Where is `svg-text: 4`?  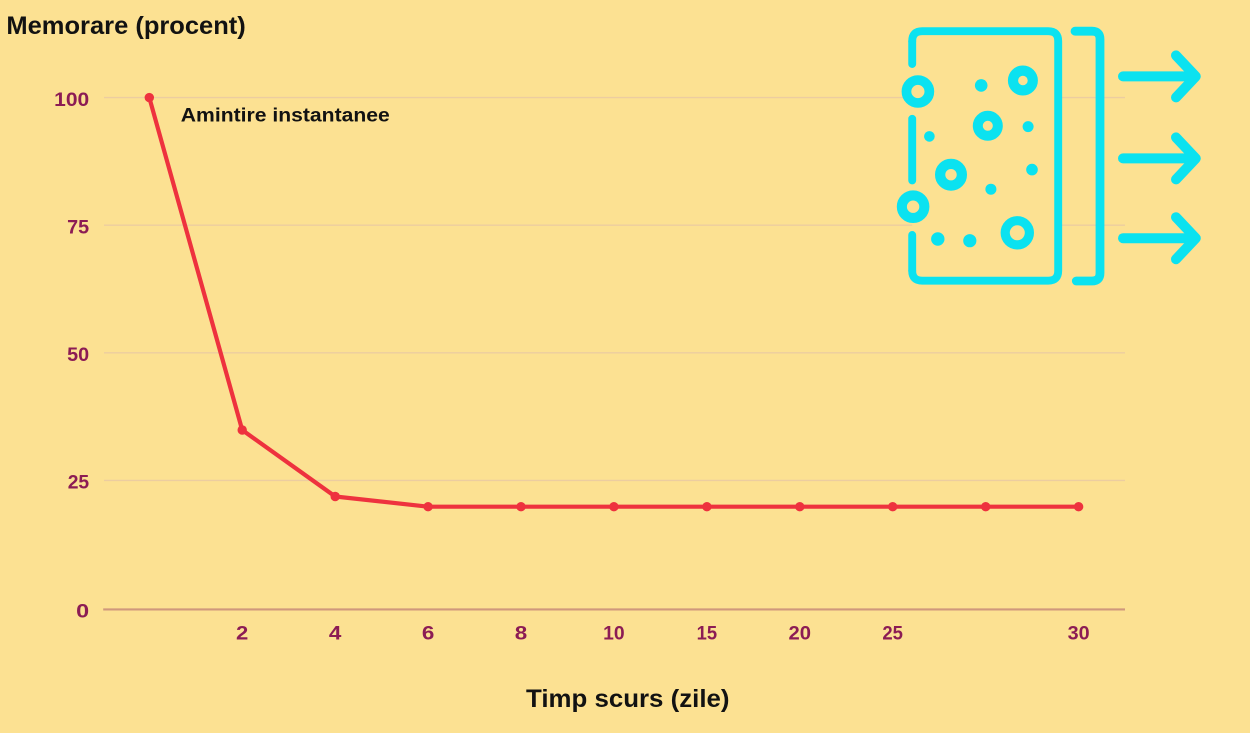 svg-text: 4 is located at coordinates (335, 634).